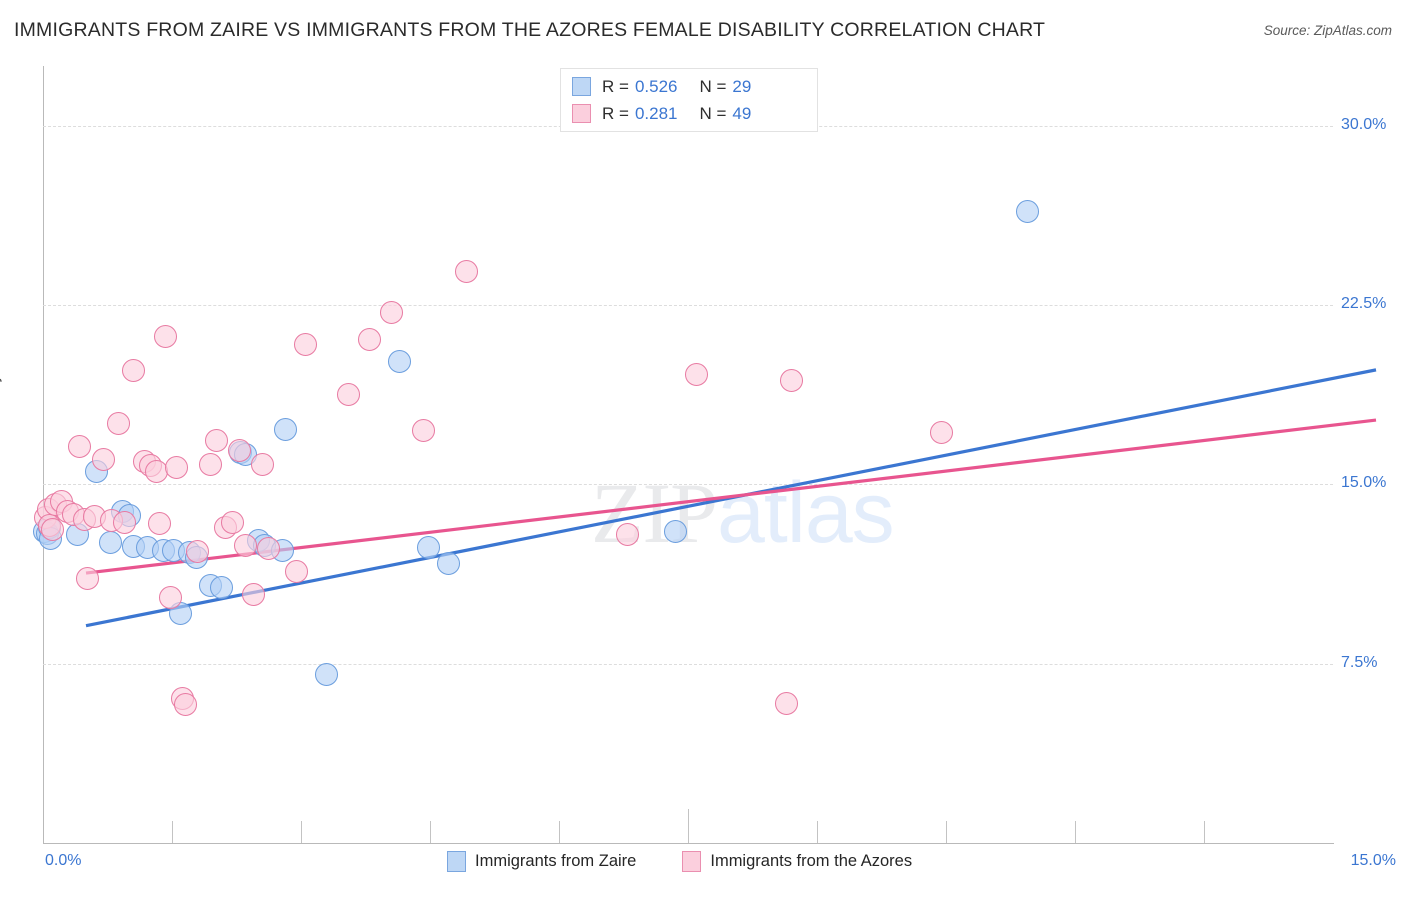 The image size is (1406, 909). Describe the element at coordinates (63, 860) in the screenshot. I see `x-axis-min-label: 0.0%` at that location.